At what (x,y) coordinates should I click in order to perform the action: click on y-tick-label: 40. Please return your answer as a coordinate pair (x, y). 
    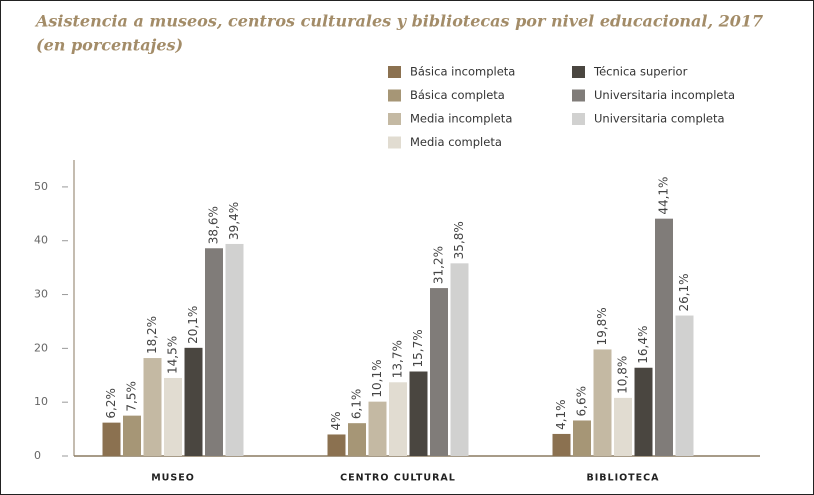
    Looking at the image, I should click on (41, 240).